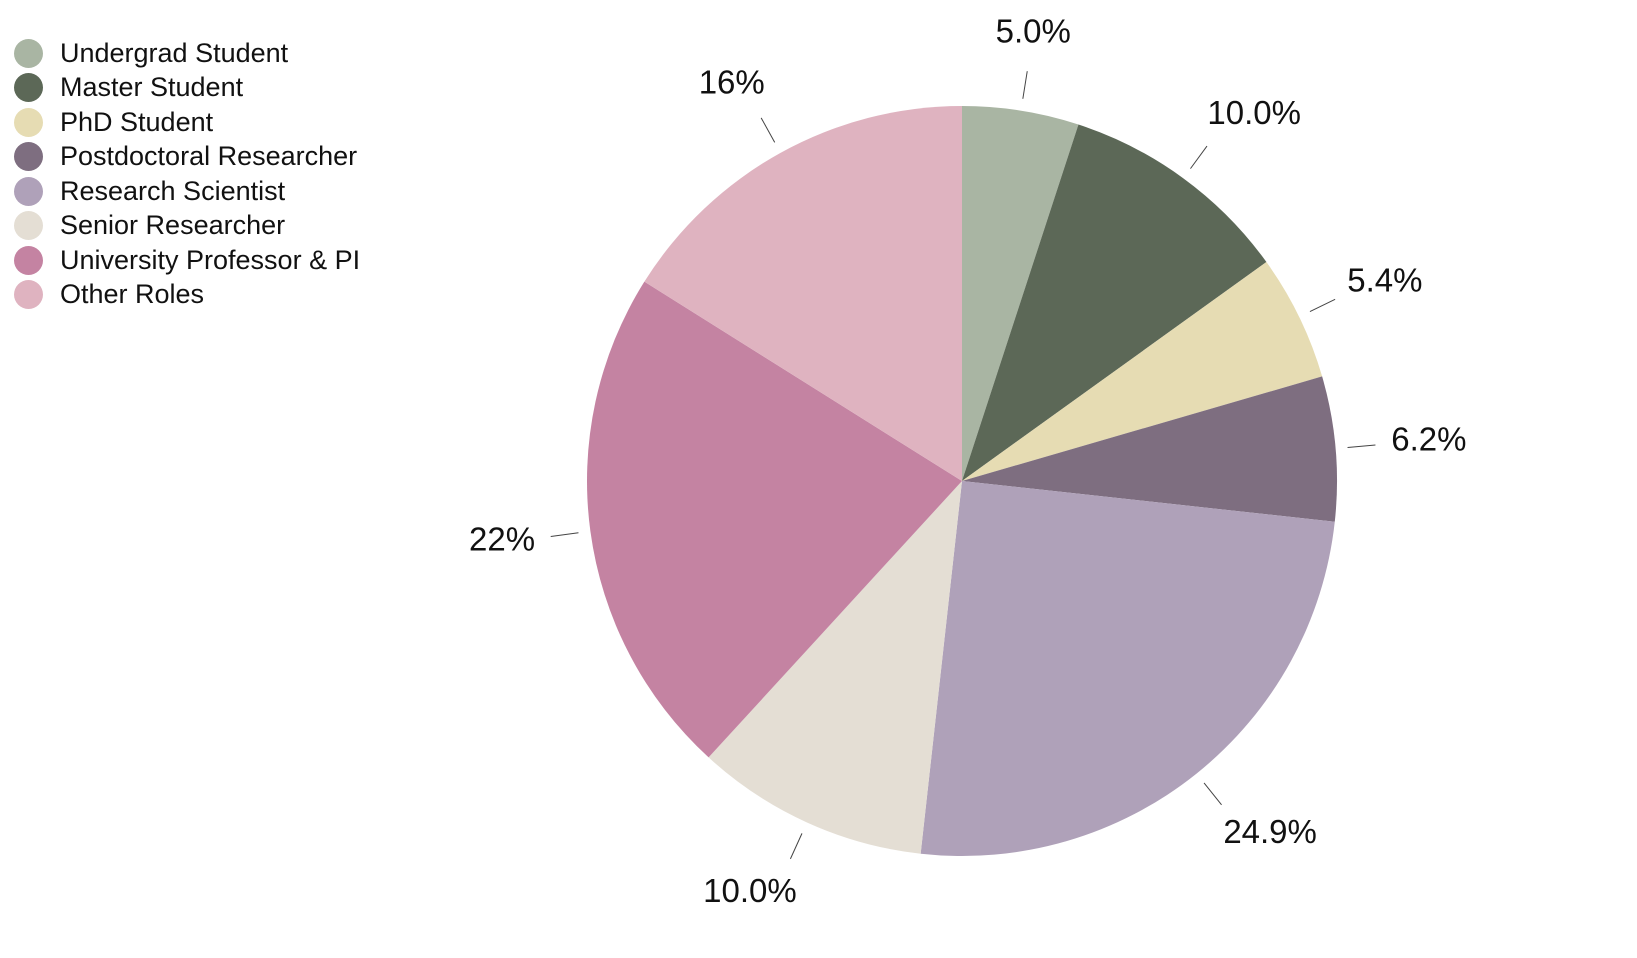  What do you see at coordinates (210, 259) in the screenshot?
I see `legend-label: University Professor & PI` at bounding box center [210, 259].